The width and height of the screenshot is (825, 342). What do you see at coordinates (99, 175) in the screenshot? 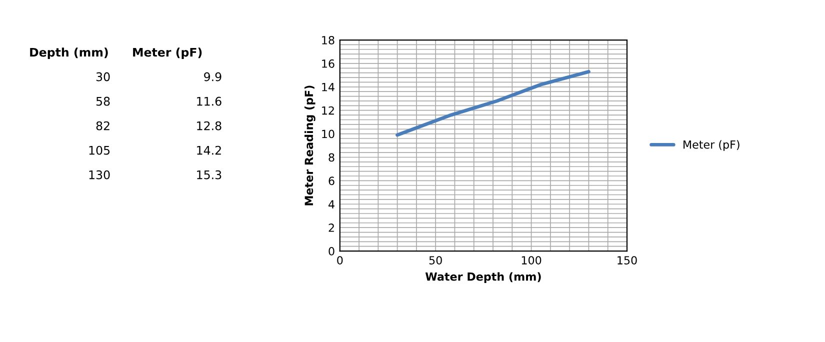
I see `text: 130` at bounding box center [99, 175].